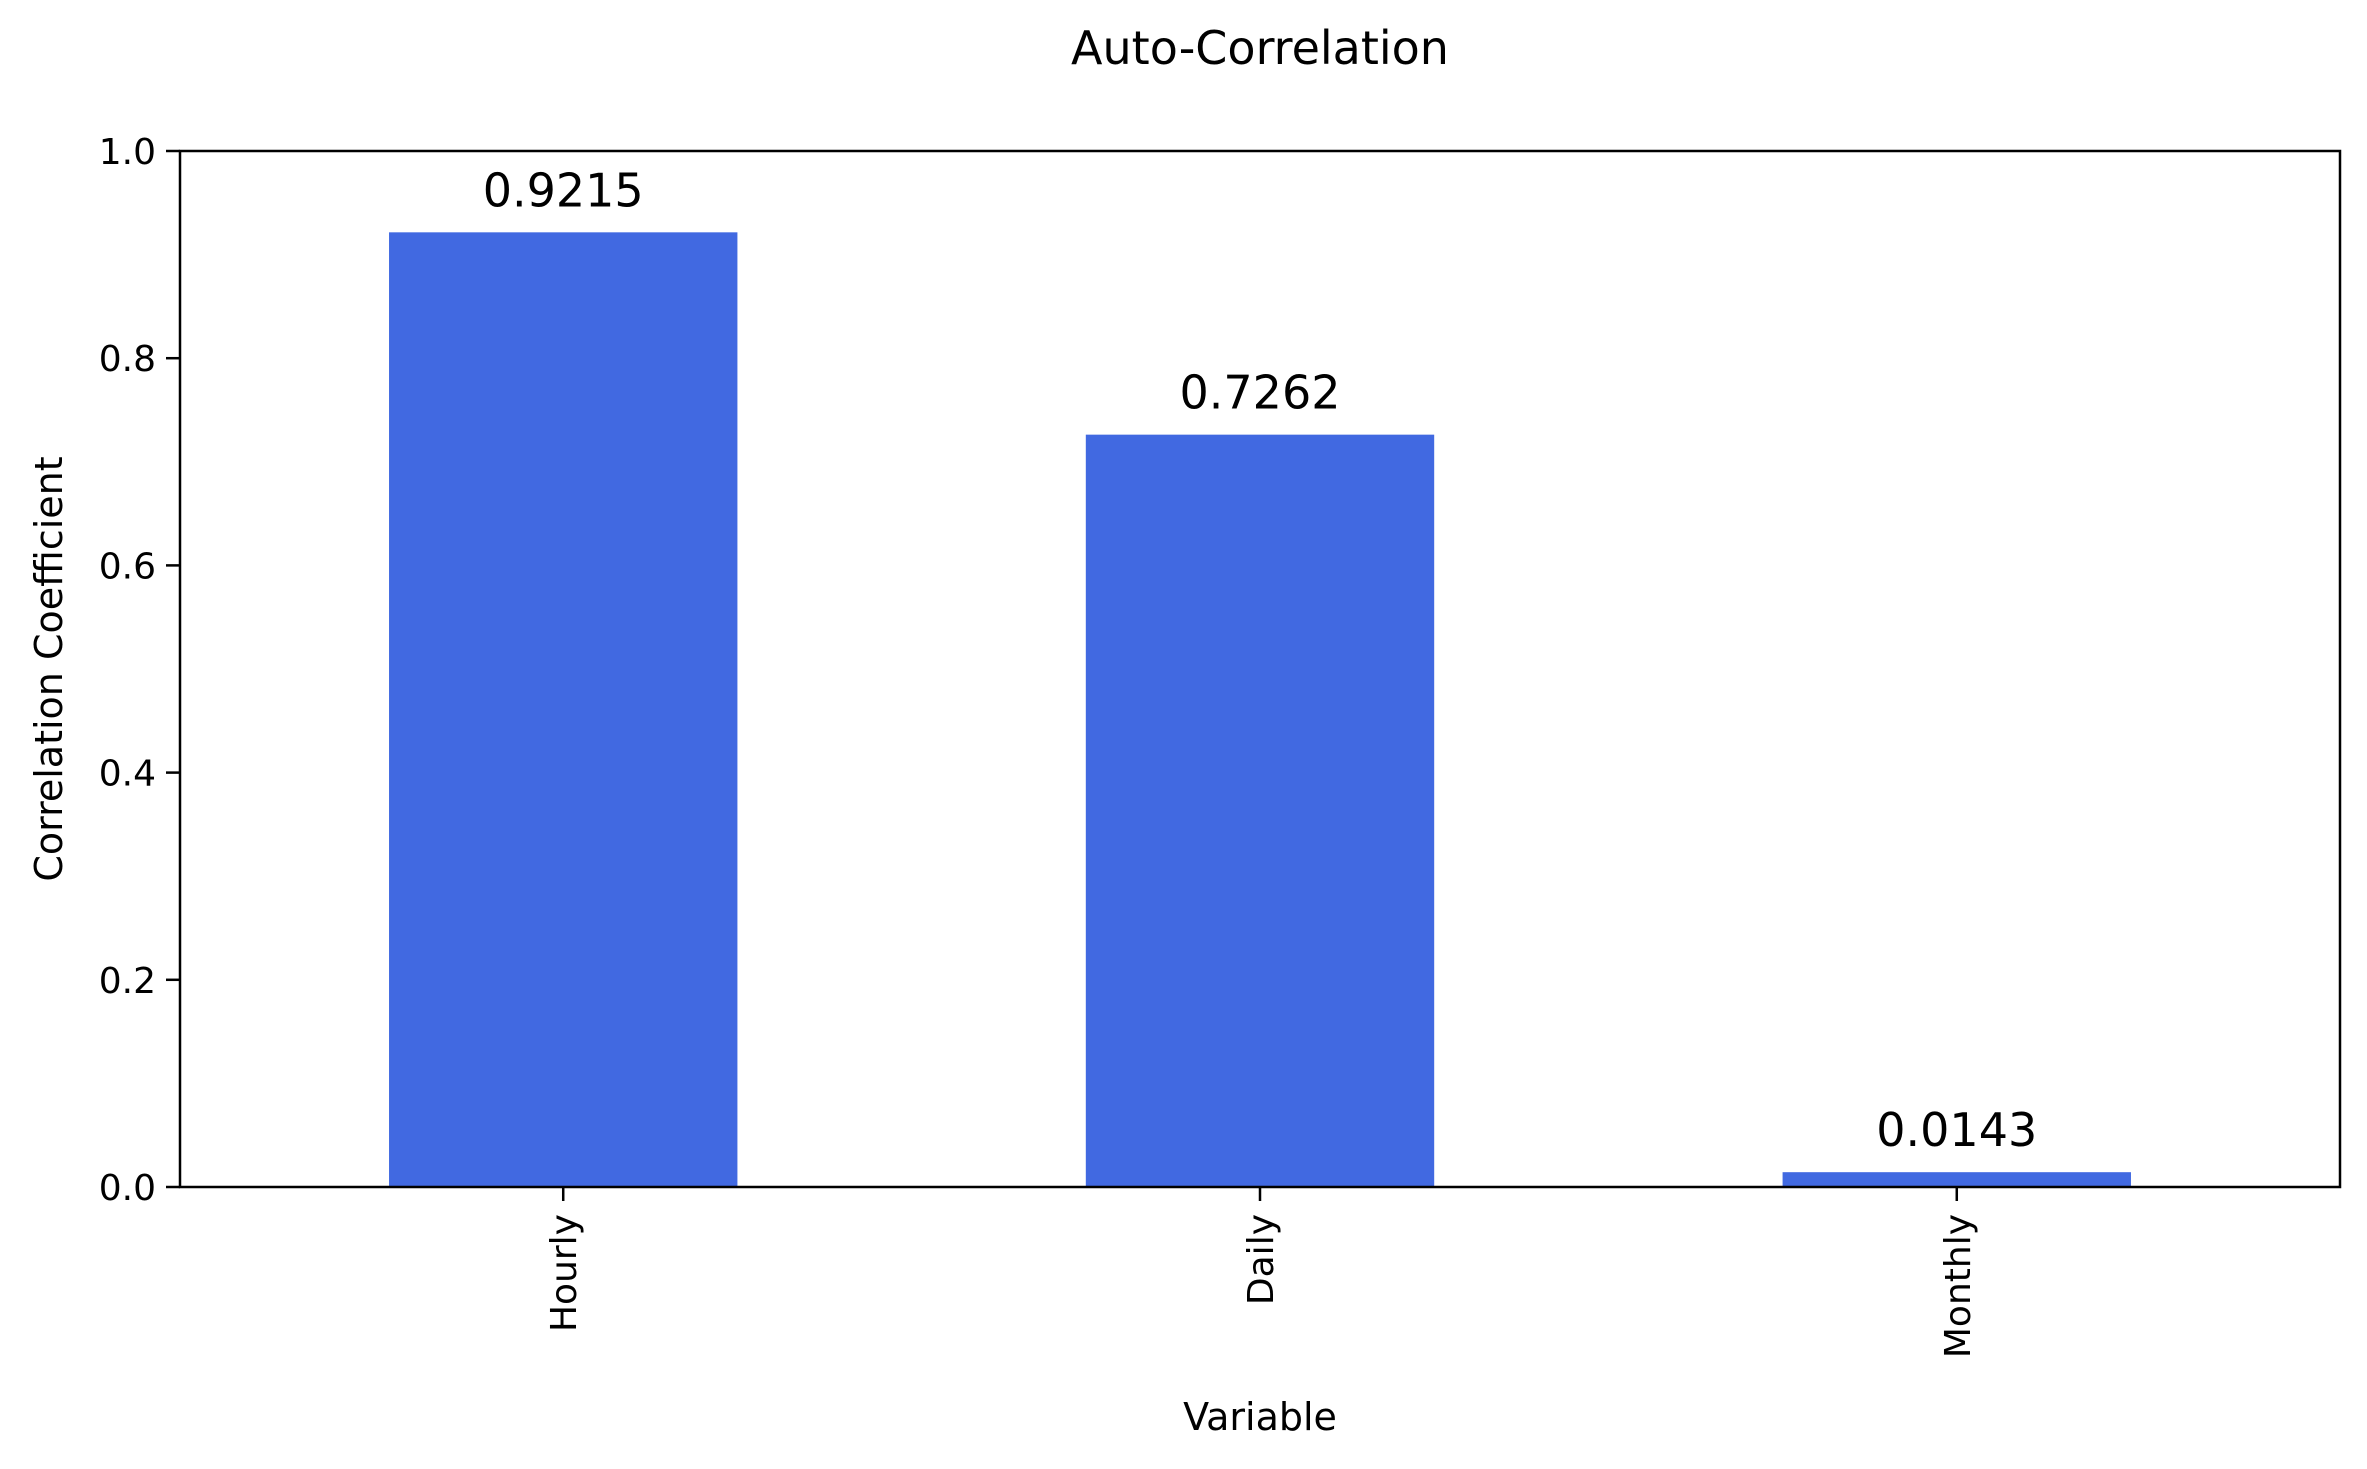  Describe the element at coordinates (1260, 1417) in the screenshot. I see `x-axis-label: Variable` at that location.